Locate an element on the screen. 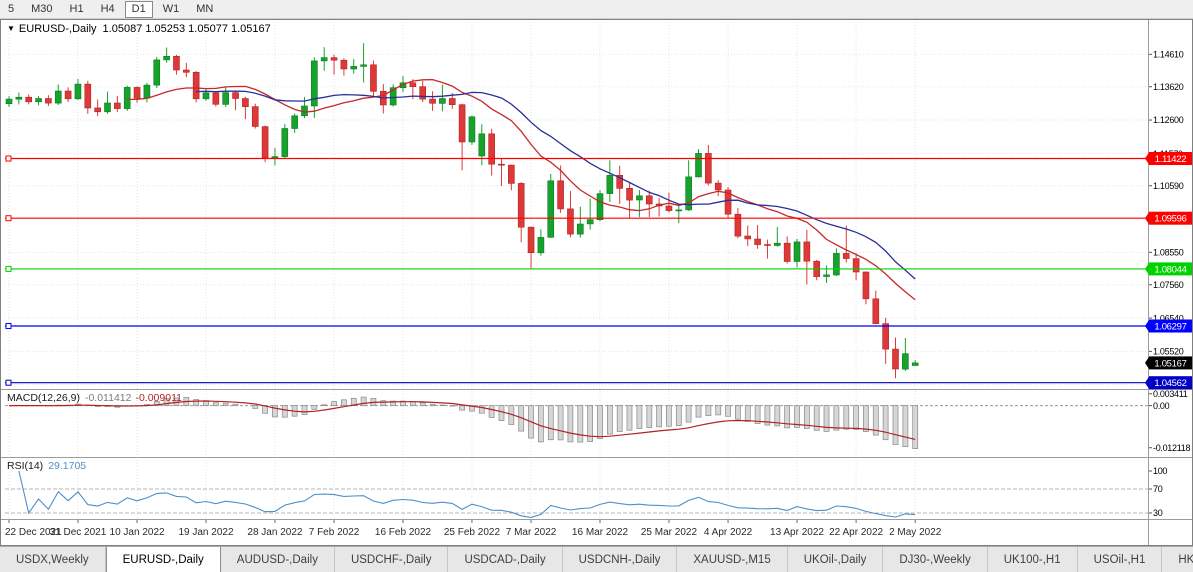 The height and width of the screenshot is (572, 1193). chart-tab-hk50-: HK50- is located at coordinates (1177, 559).